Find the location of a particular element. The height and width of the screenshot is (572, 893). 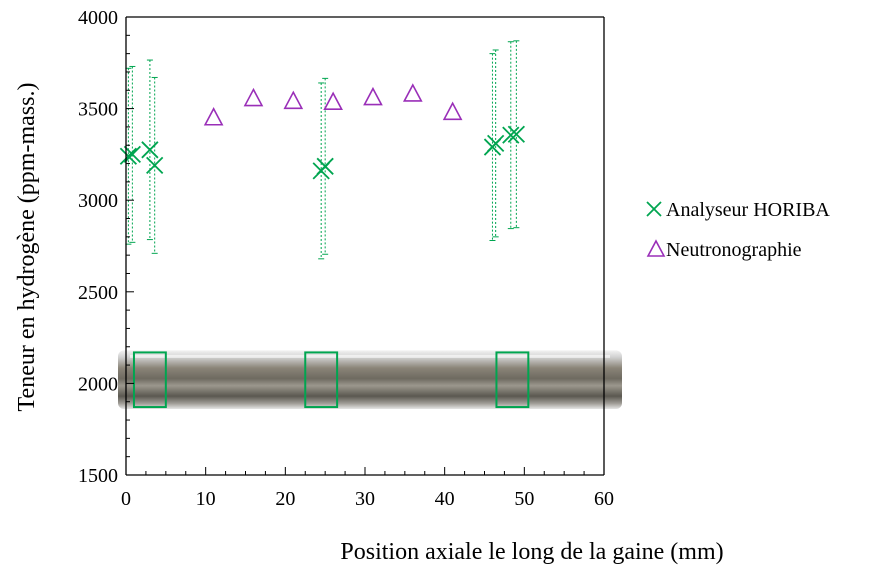

x-tick-label: 0 is located at coordinates (126, 499).